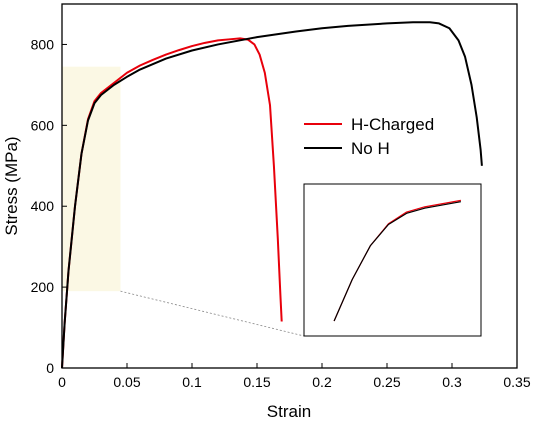 This screenshot has width=533, height=424. What do you see at coordinates (322, 382) in the screenshot?
I see `x-tick-label: 0.2` at bounding box center [322, 382].